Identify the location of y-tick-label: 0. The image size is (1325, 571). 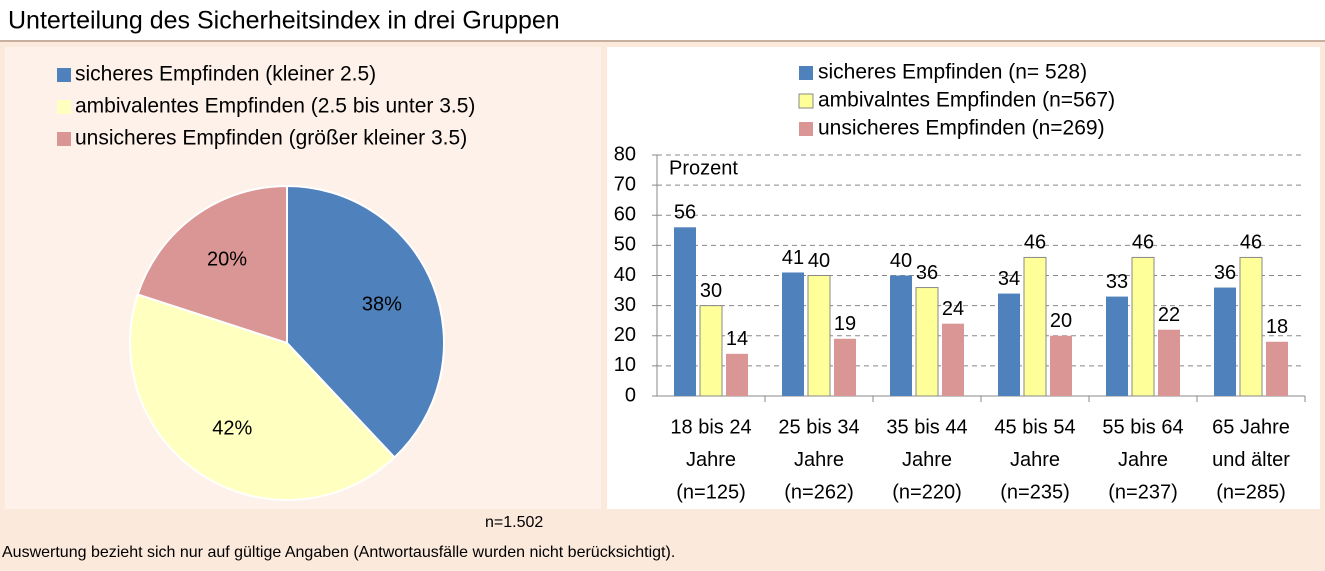
(630, 395).